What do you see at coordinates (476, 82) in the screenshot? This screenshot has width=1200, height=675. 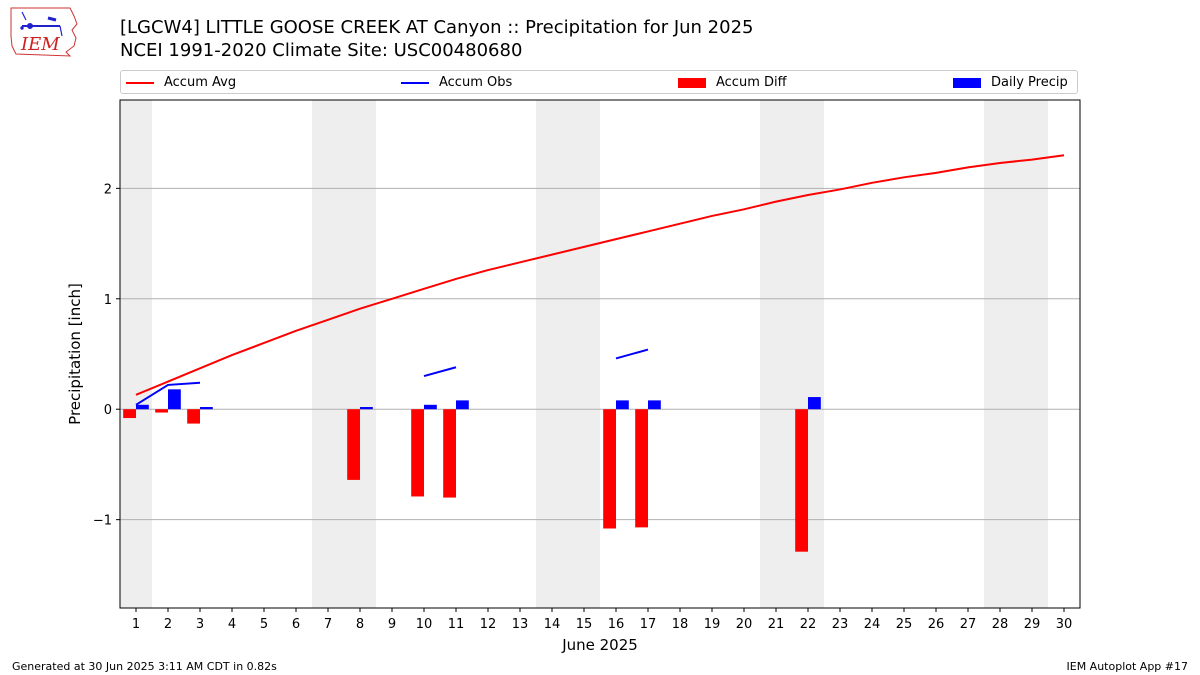 I see `legend-label-accum-obs: Accum Obs` at bounding box center [476, 82].